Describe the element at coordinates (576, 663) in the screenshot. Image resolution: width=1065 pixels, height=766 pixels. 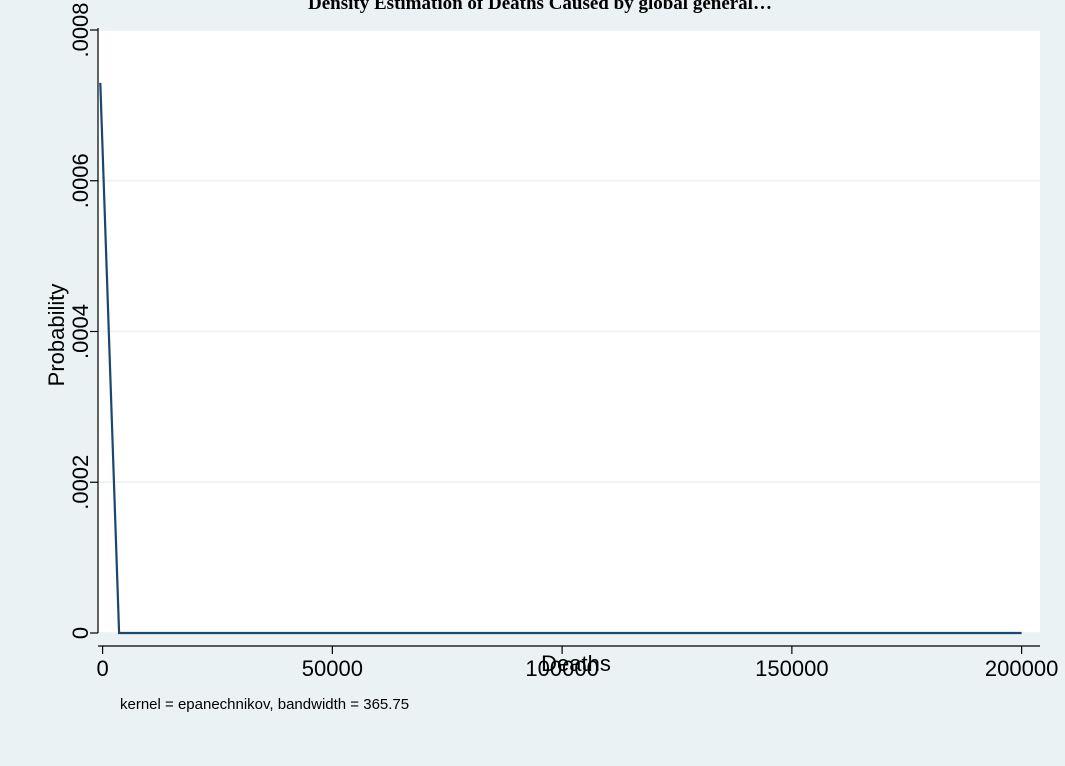
I see `x-axis-label: Deaths` at that location.